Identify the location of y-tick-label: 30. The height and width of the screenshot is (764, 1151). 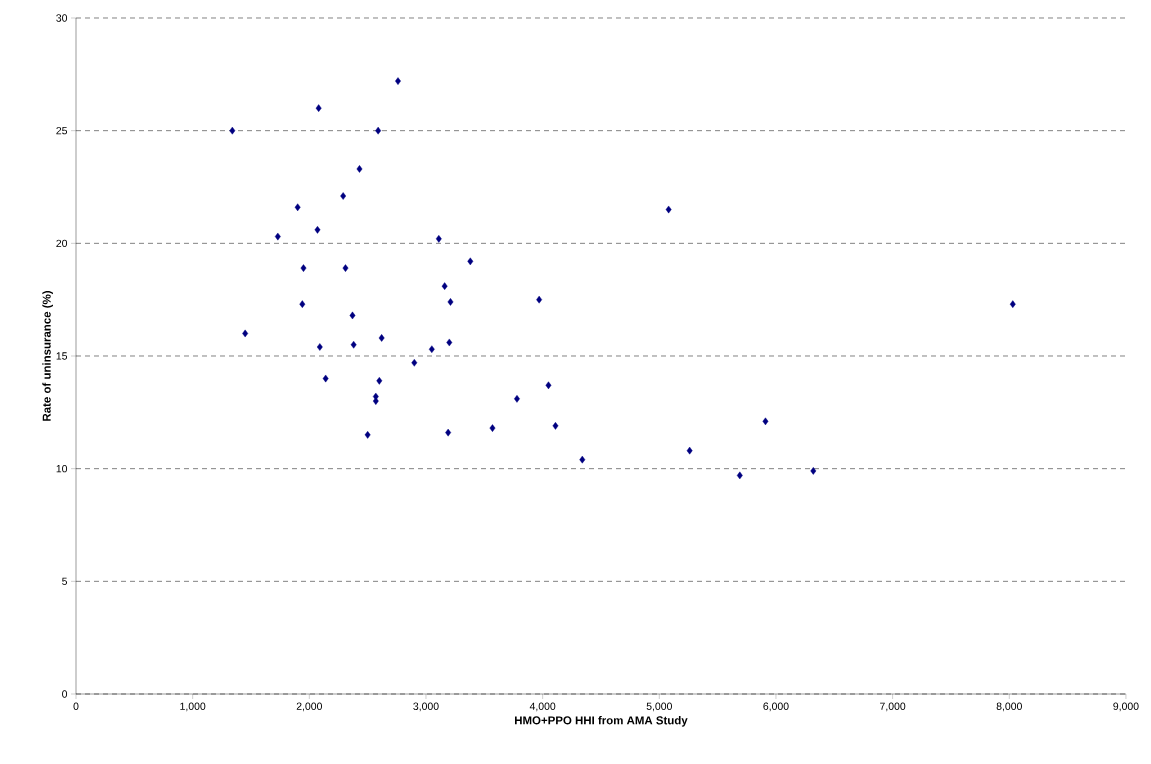
(62, 18).